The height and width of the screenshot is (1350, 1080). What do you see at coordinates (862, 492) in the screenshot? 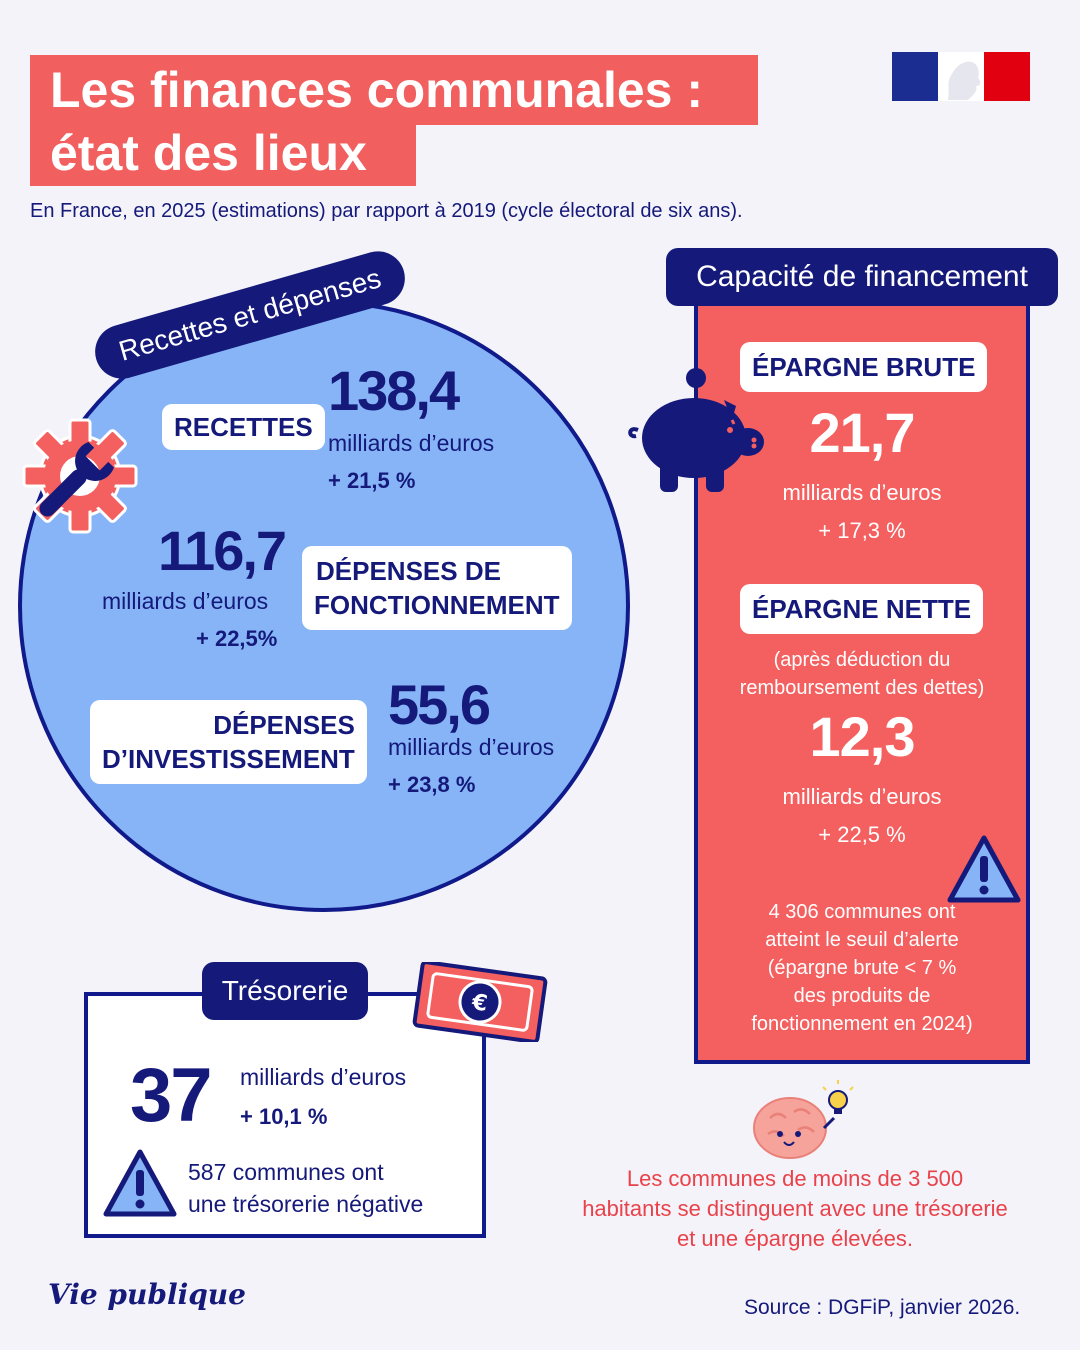
I see `epargne-brute-unit: milliards d’euros` at bounding box center [862, 492].